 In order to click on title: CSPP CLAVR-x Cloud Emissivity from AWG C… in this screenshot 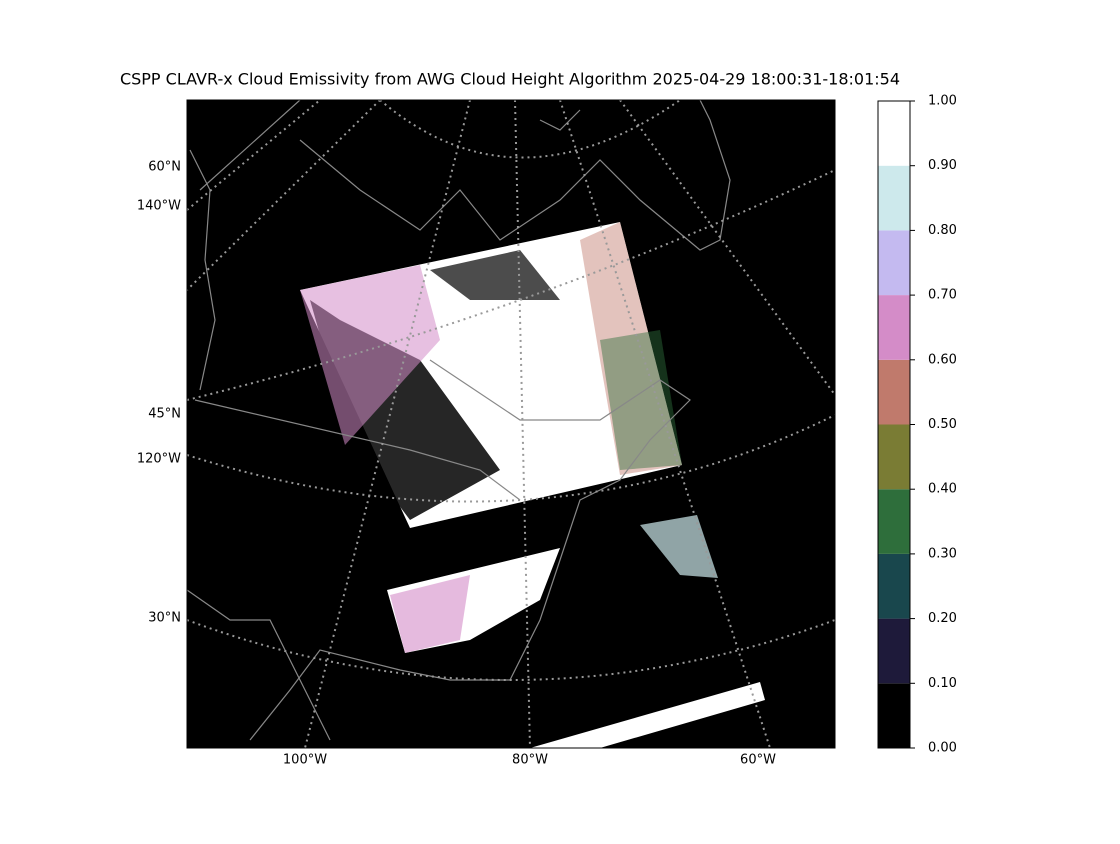, I will do `click(510, 79)`.